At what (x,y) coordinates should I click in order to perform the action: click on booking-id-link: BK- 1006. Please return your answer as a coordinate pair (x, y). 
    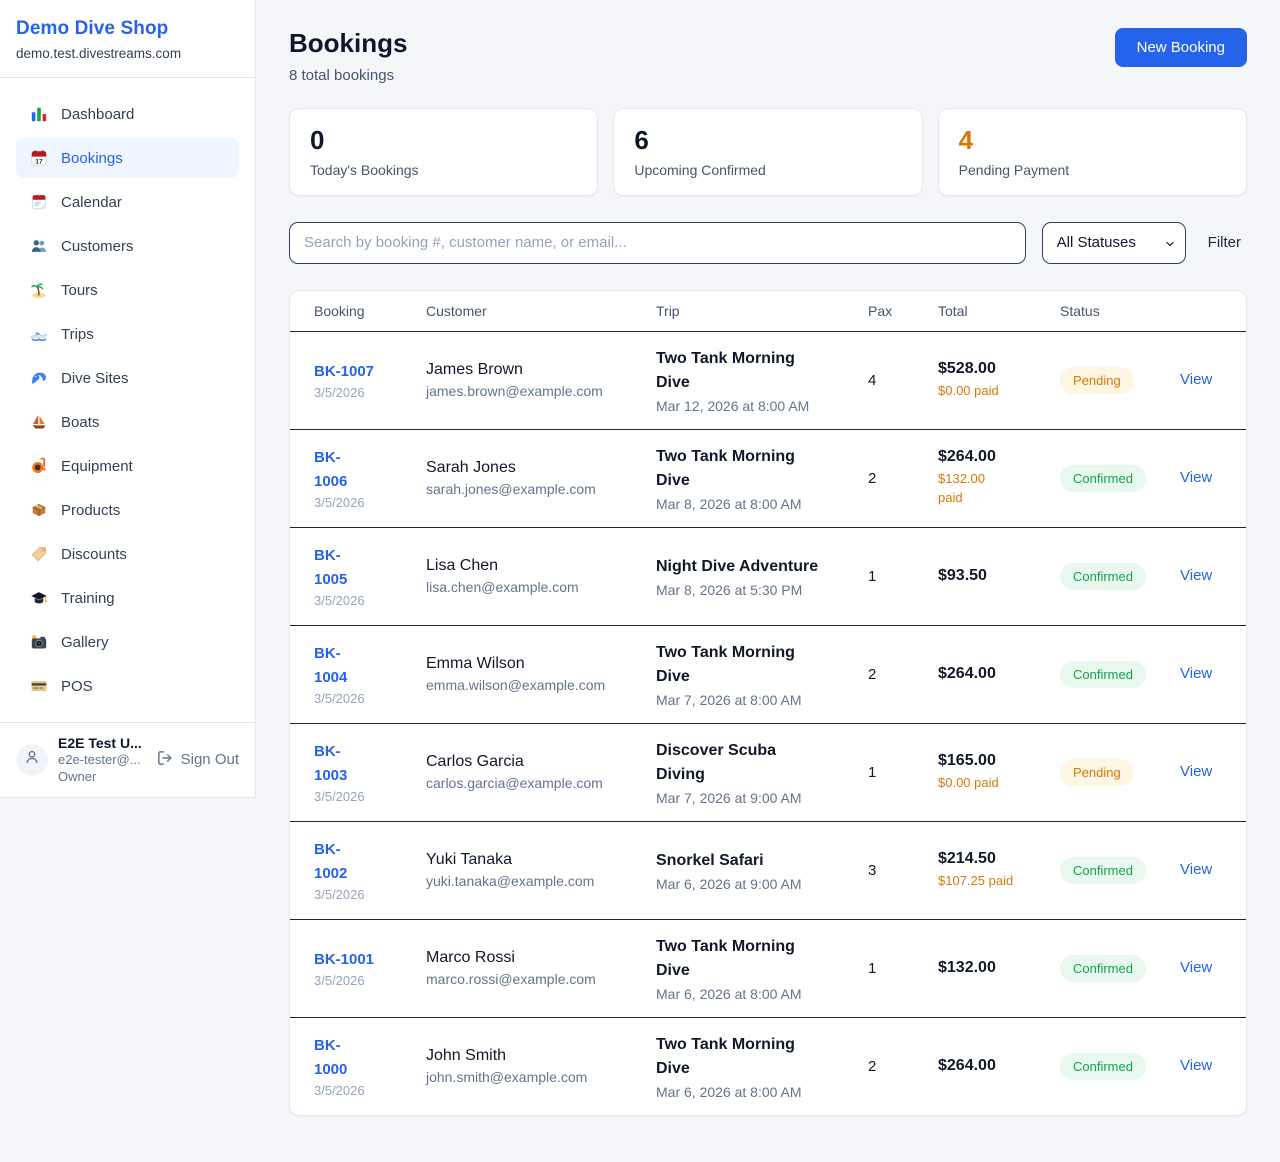
    Looking at the image, I should click on (331, 469).